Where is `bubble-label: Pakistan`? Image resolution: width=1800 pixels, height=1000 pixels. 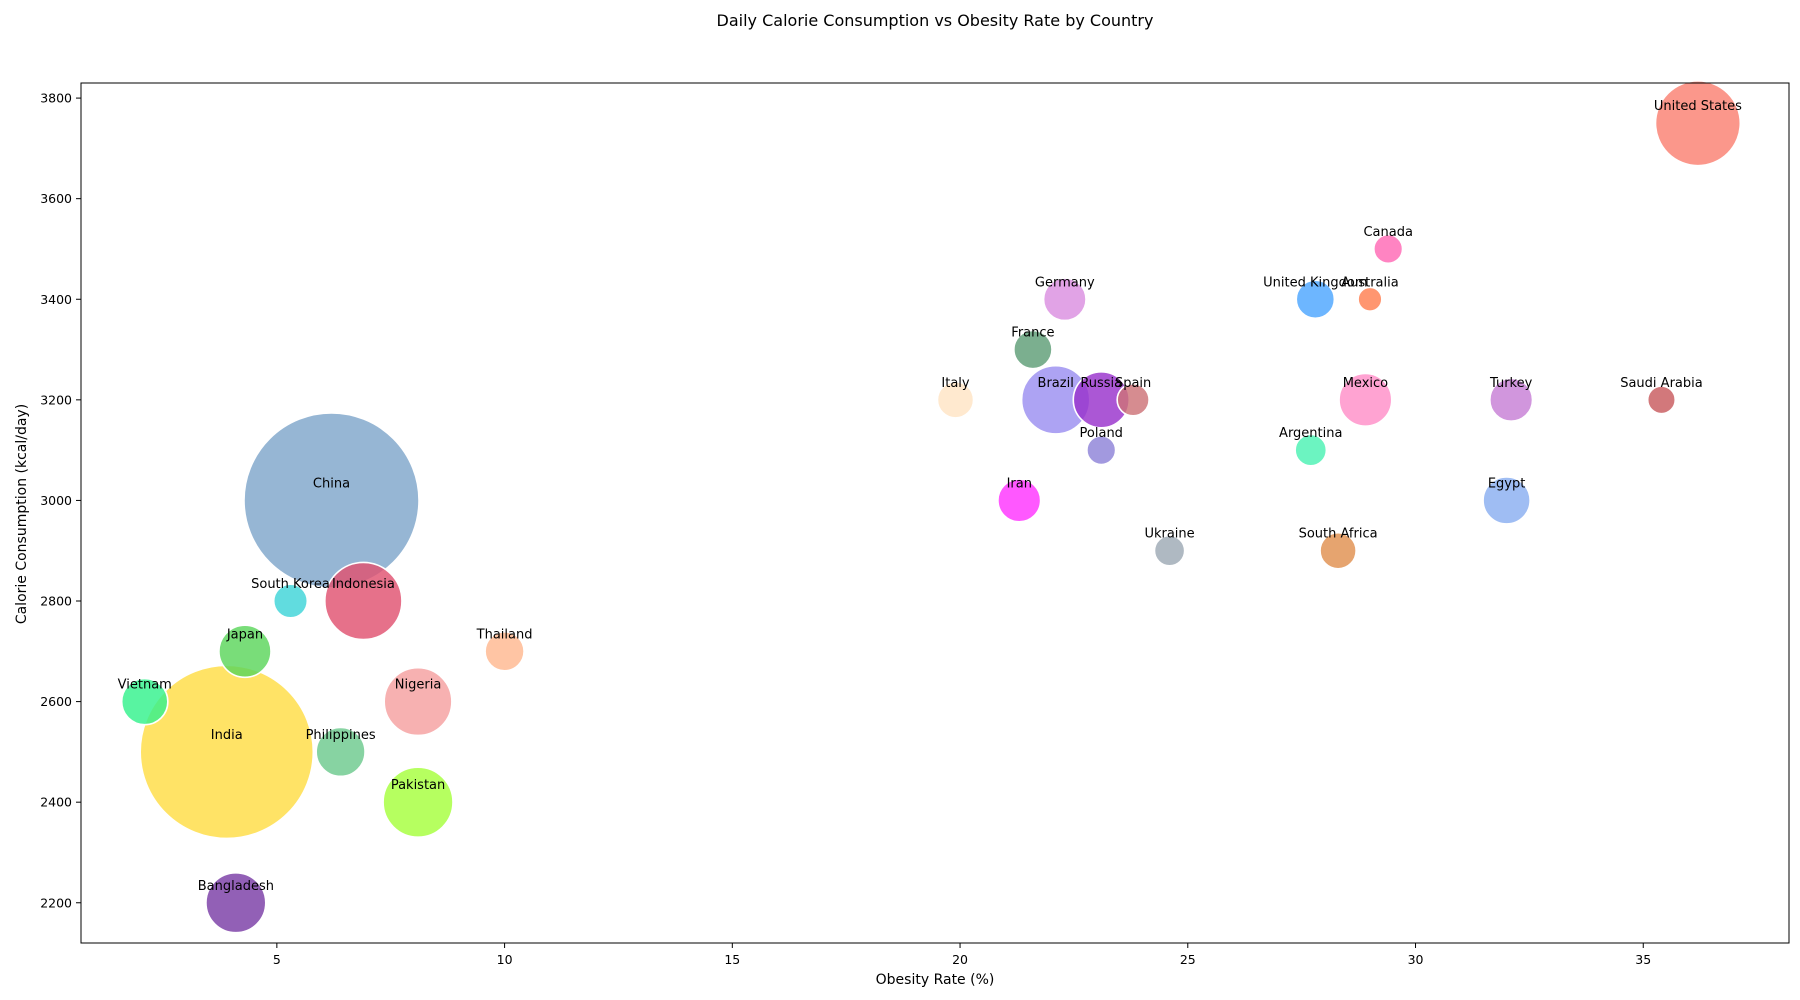 bubble-label: Pakistan is located at coordinates (418, 785).